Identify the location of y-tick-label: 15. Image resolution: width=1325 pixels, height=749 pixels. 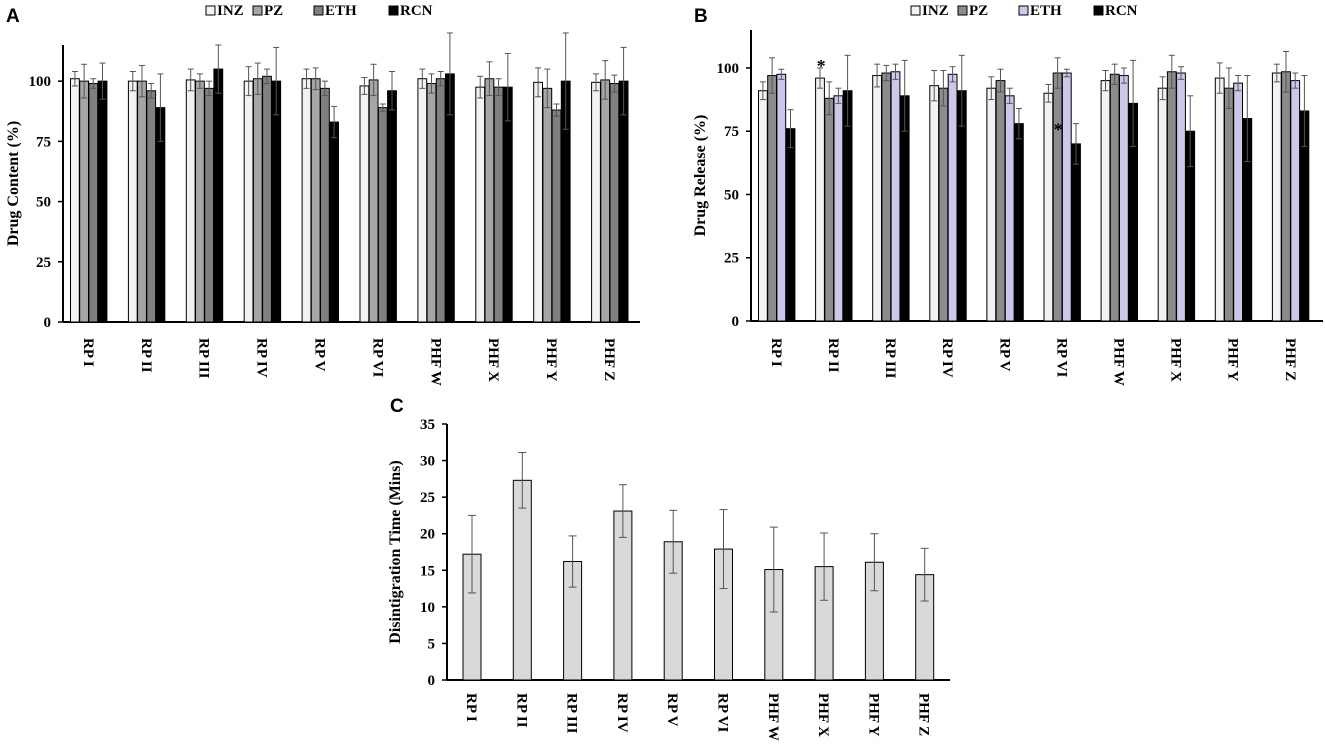
(427, 571).